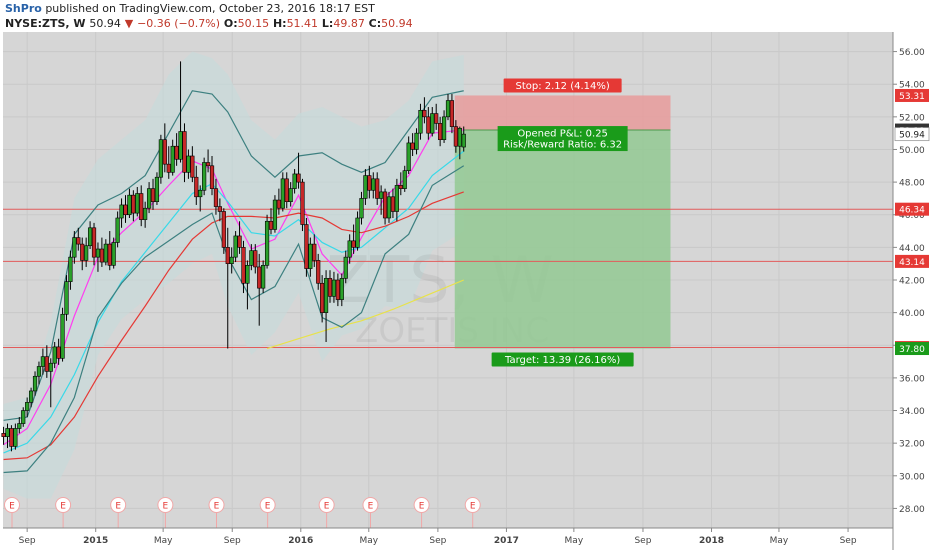  Describe the element at coordinates (562, 239) in the screenshot. I see `target-zone` at that location.